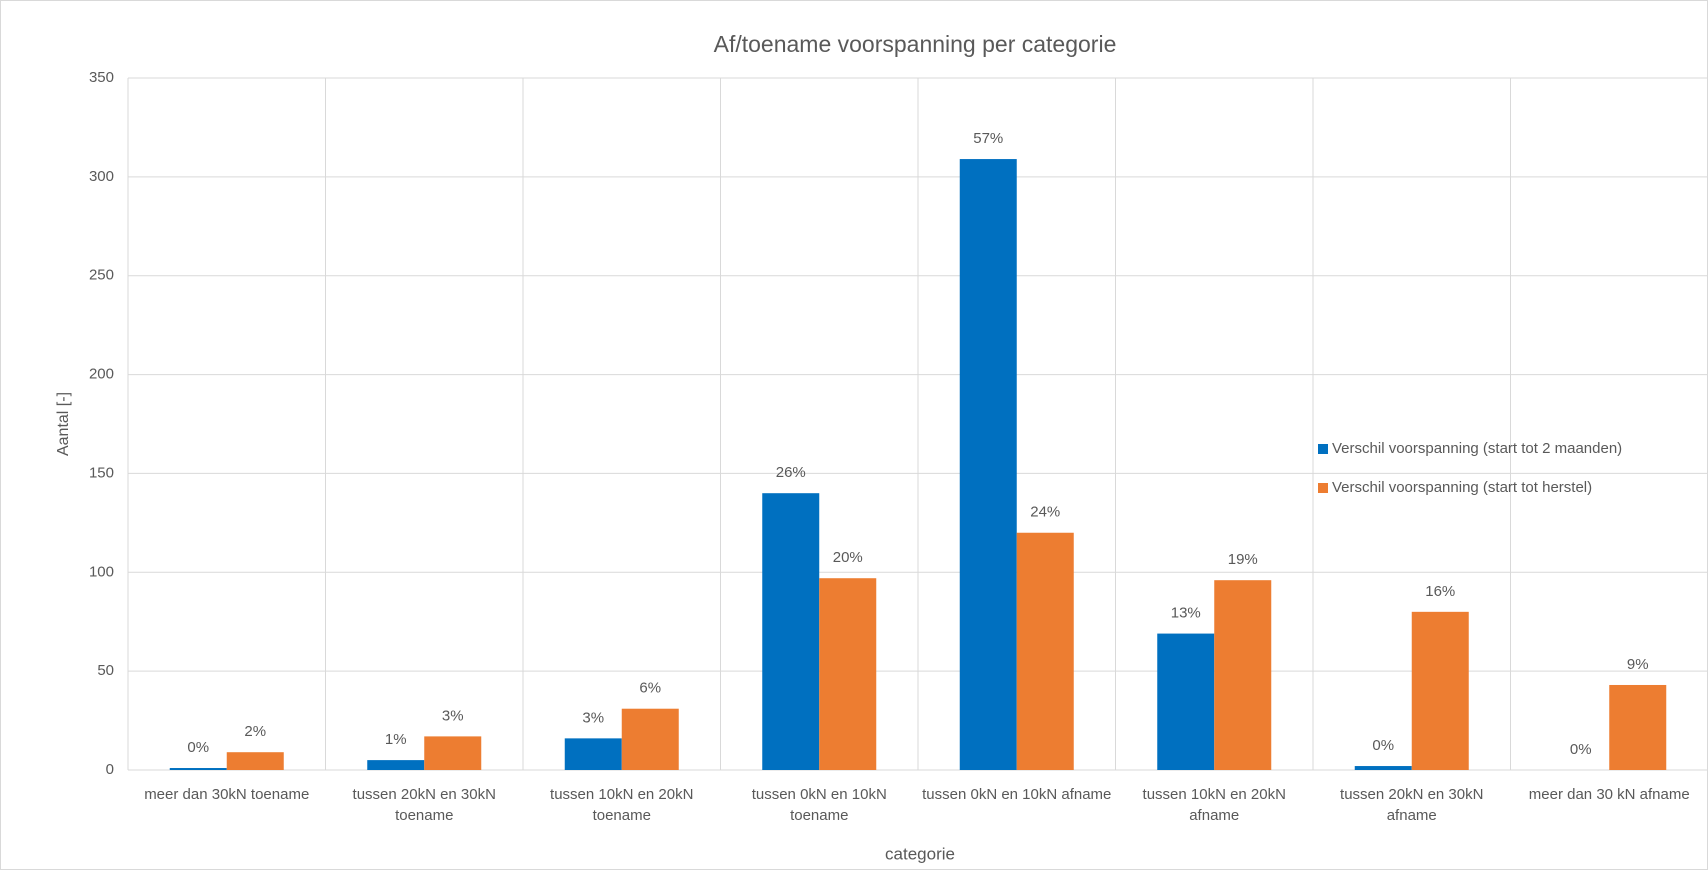 This screenshot has height=870, width=1708. What do you see at coordinates (101, 571) in the screenshot?
I see `y-tick-label: 100` at bounding box center [101, 571].